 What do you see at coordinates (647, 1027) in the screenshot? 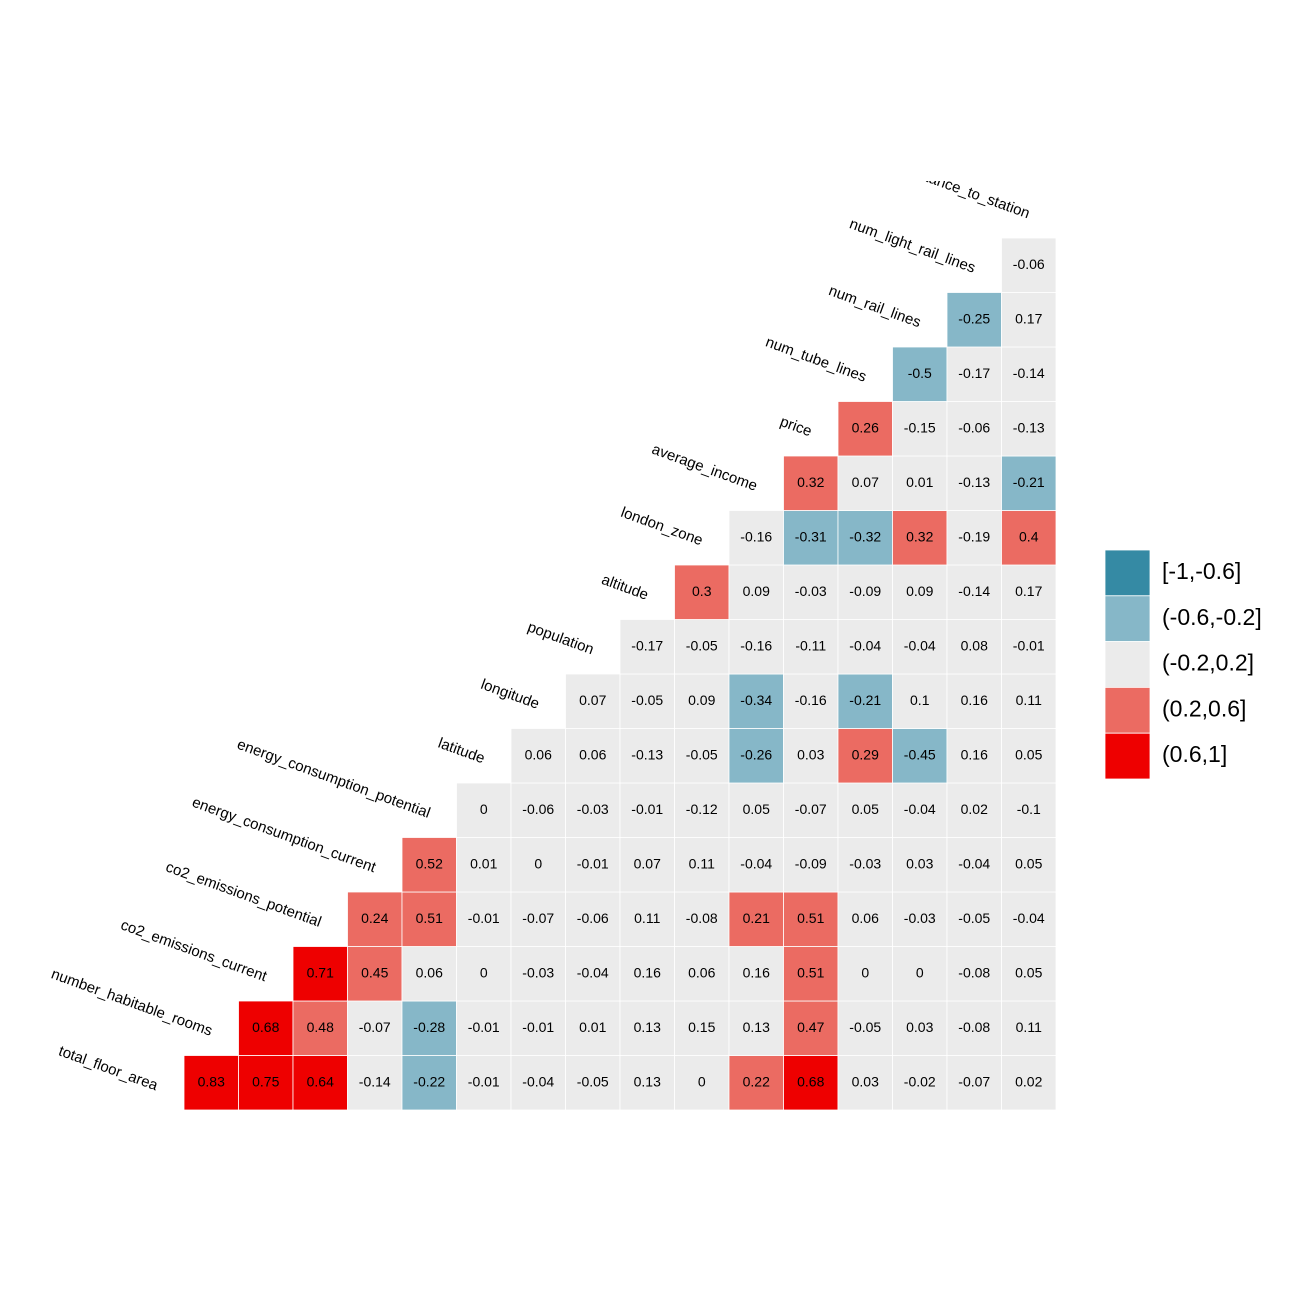
I see `cell-label: 0.13` at bounding box center [647, 1027].